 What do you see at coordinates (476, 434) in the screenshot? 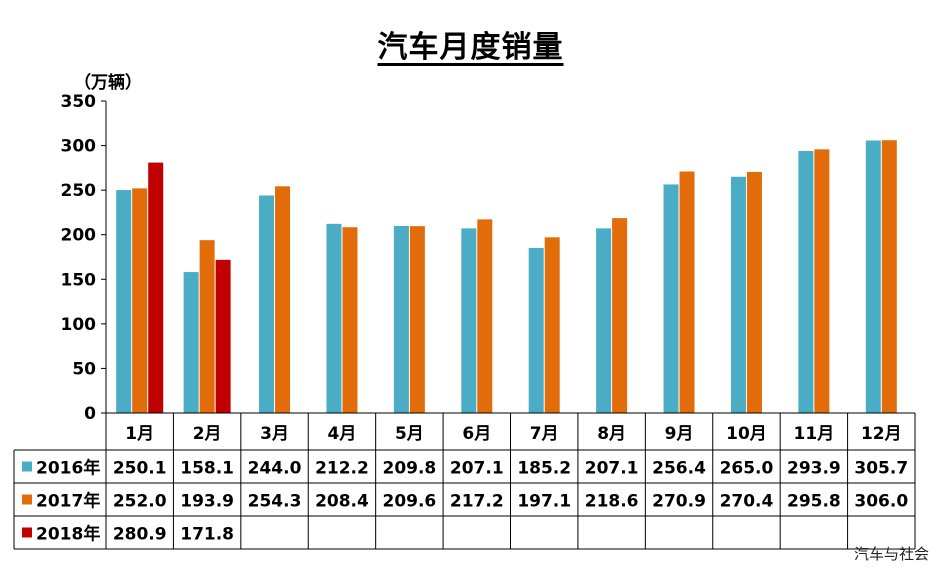
I see `category-label: 6月` at bounding box center [476, 434].